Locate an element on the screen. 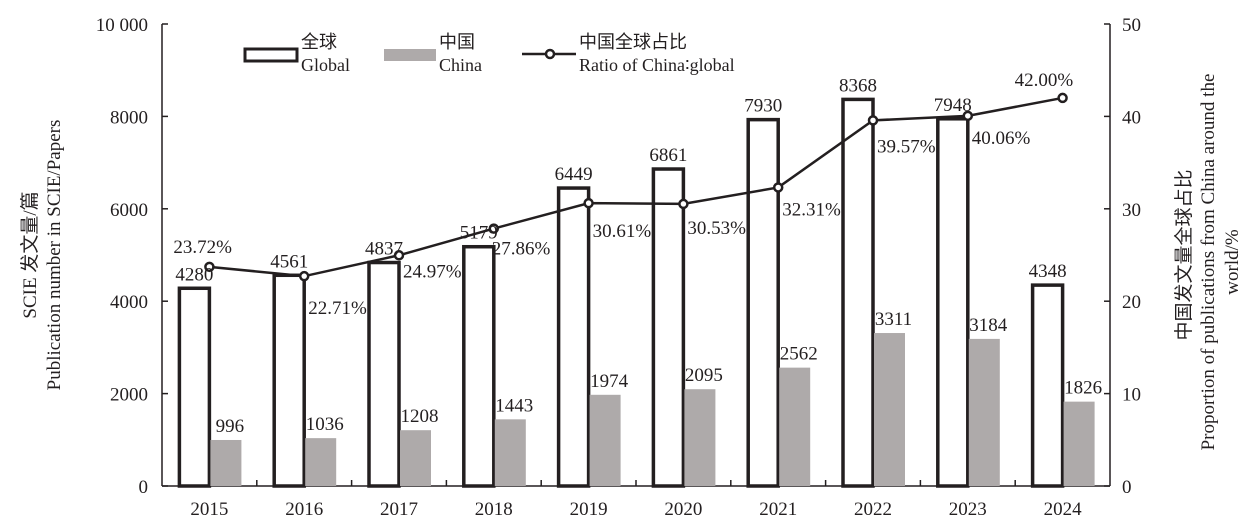  x-tick-label: 2022 is located at coordinates (873, 509).